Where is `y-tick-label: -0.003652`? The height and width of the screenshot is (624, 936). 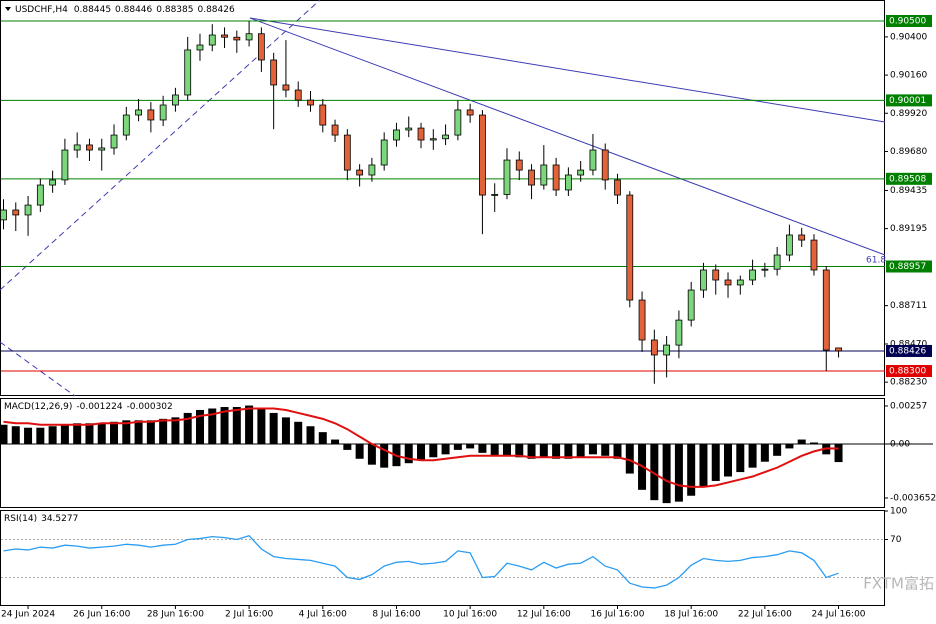 y-tick-label: -0.003652 is located at coordinates (913, 498).